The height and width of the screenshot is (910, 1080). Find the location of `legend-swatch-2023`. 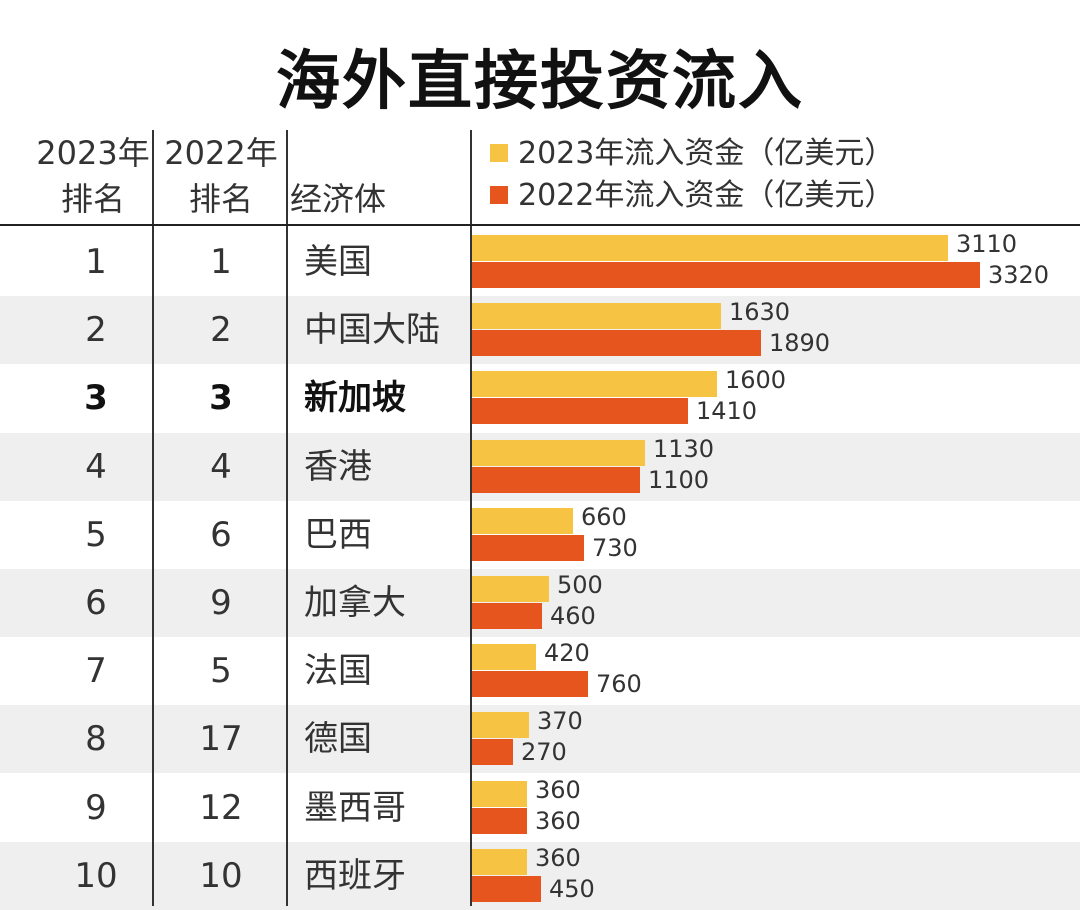

legend-swatch-2023 is located at coordinates (499, 152).